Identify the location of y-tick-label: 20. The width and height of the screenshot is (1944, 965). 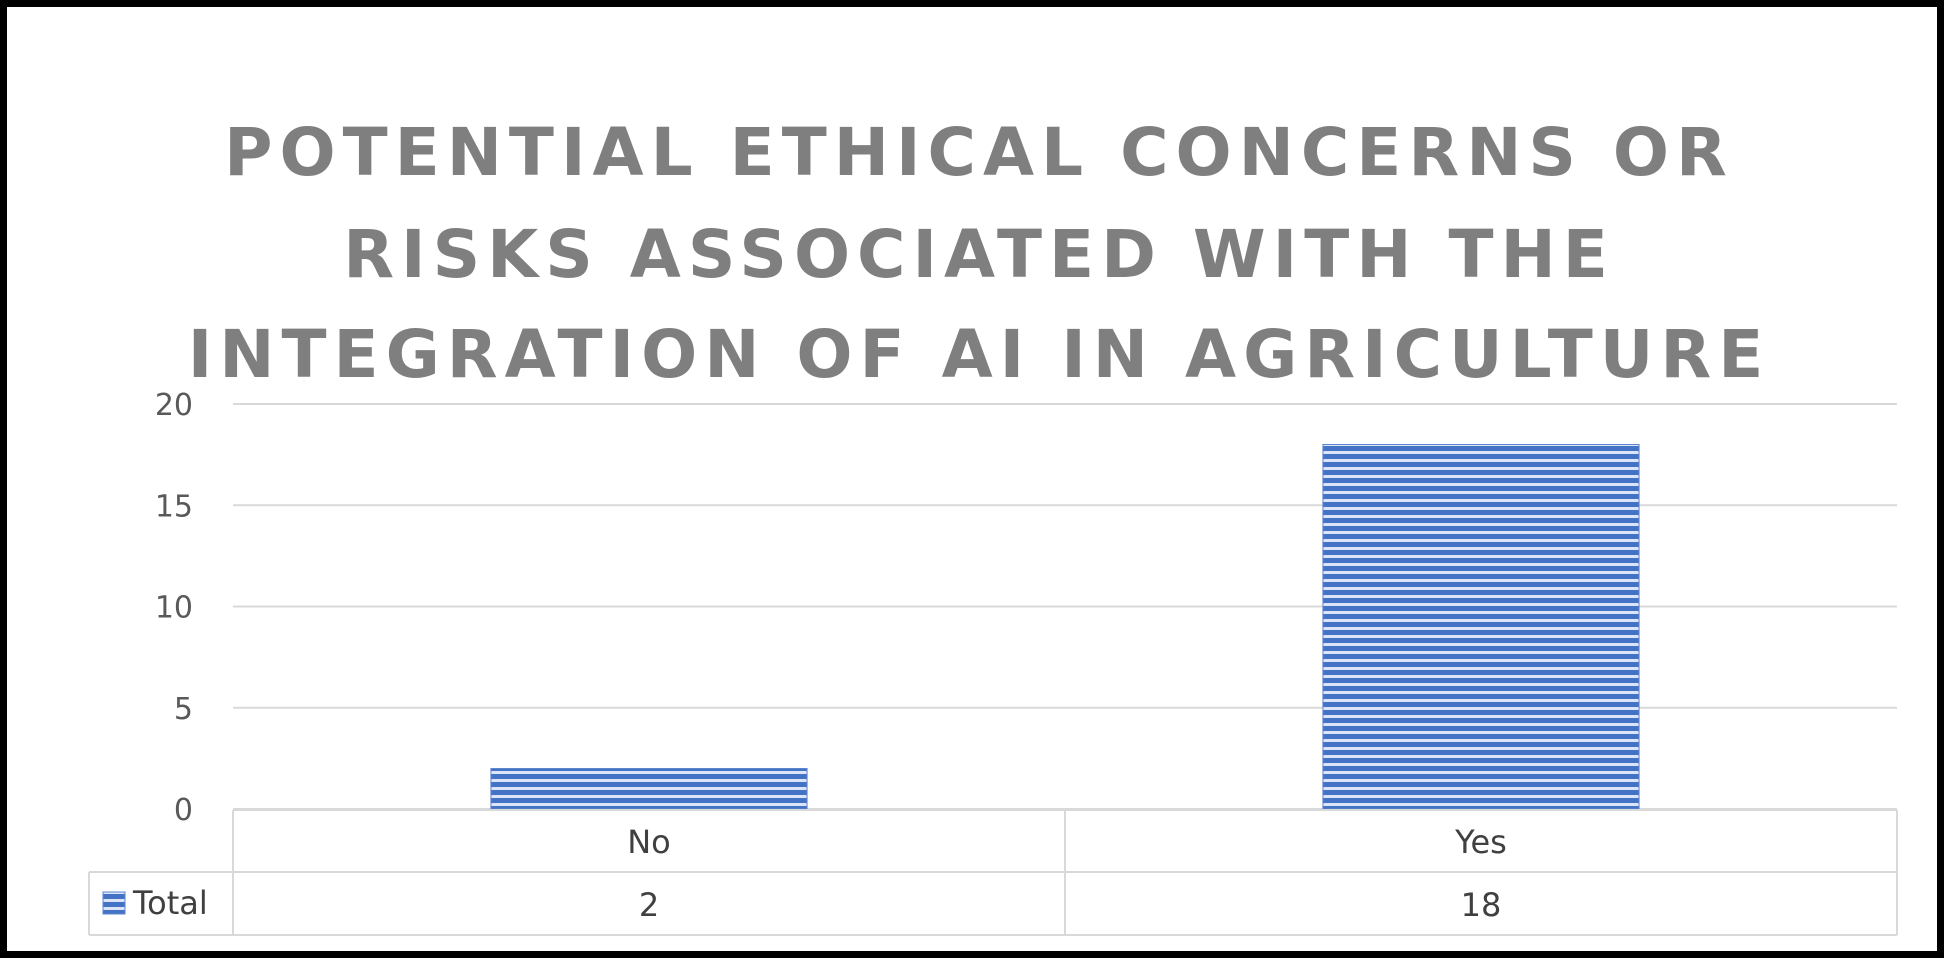
(174, 405).